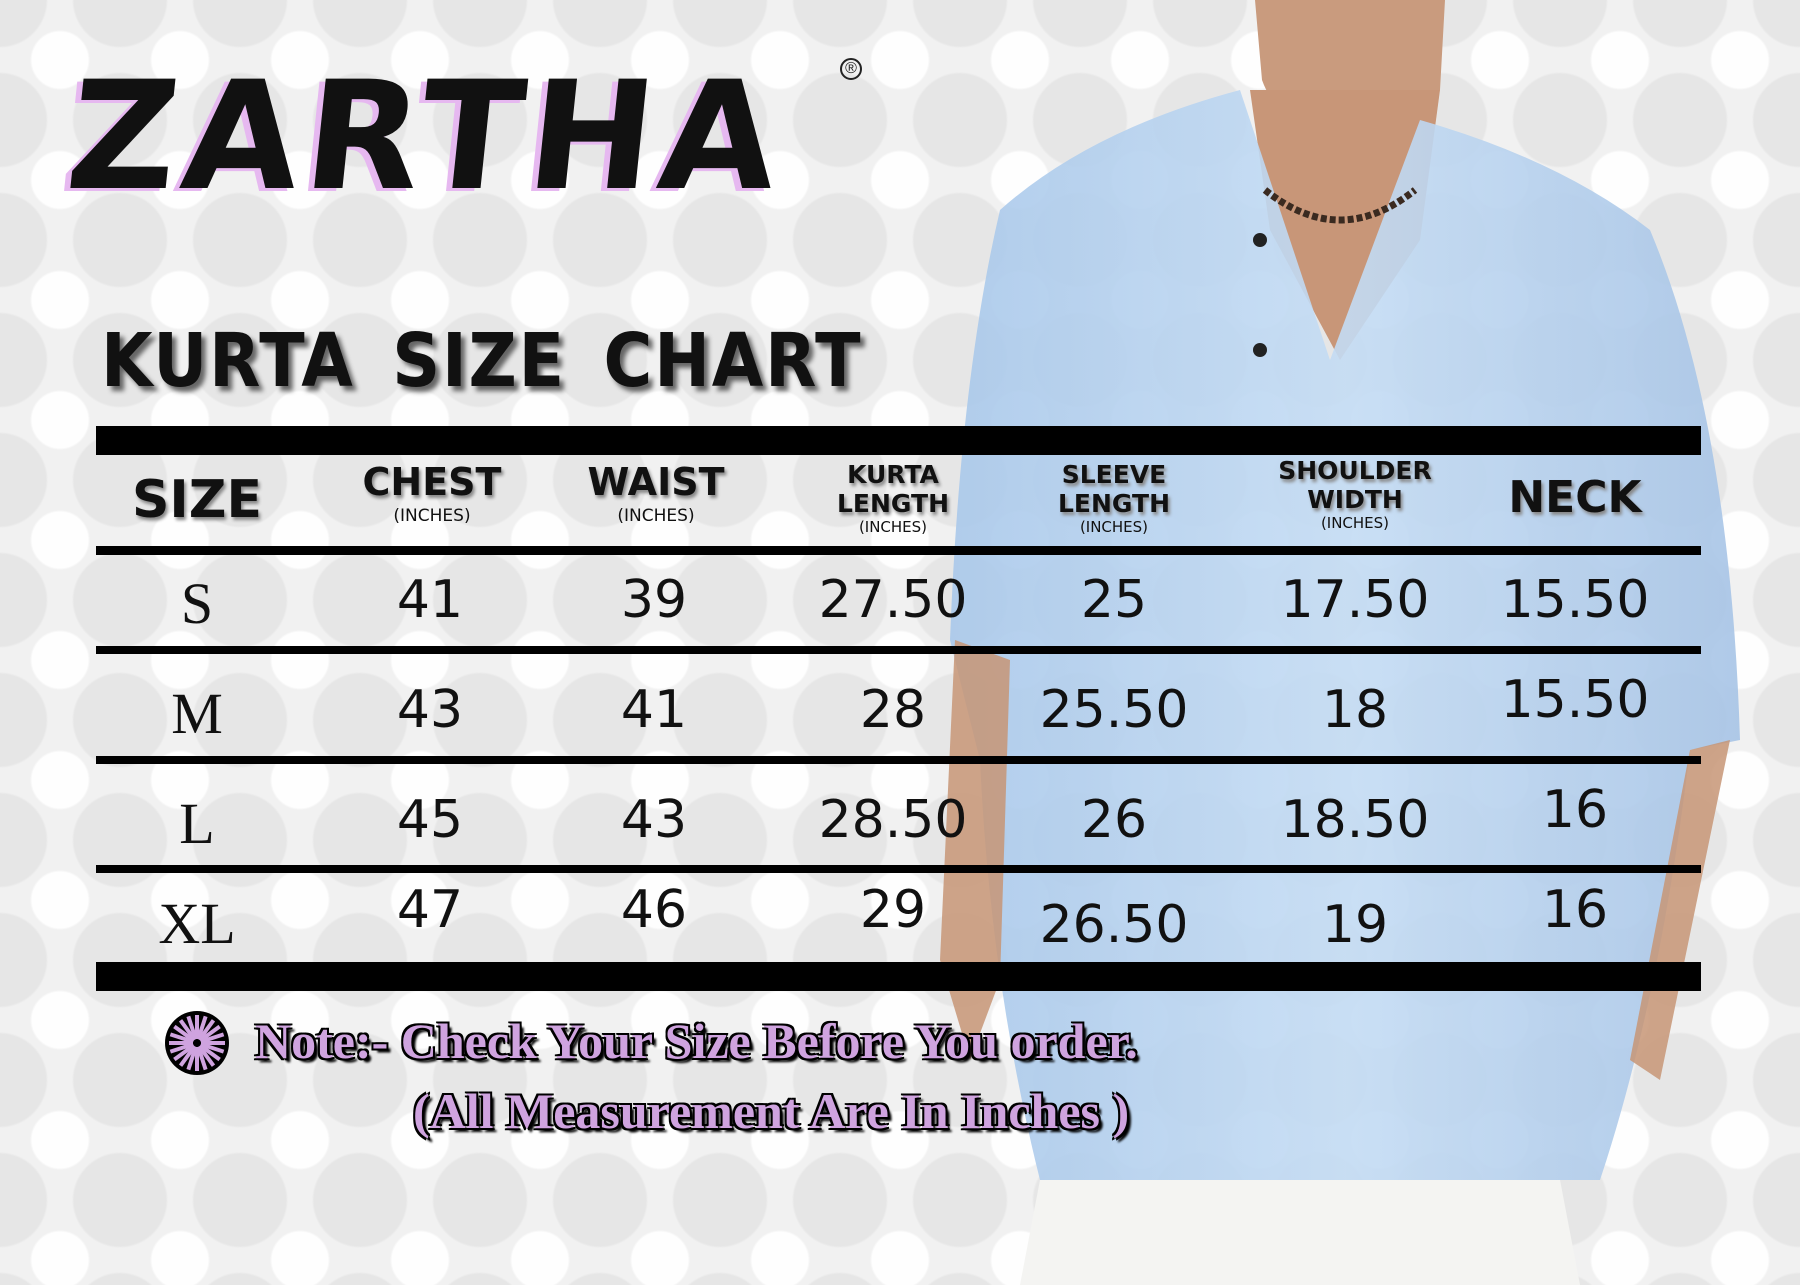  Describe the element at coordinates (197, 713) in the screenshot. I see `size-cell: M` at that location.